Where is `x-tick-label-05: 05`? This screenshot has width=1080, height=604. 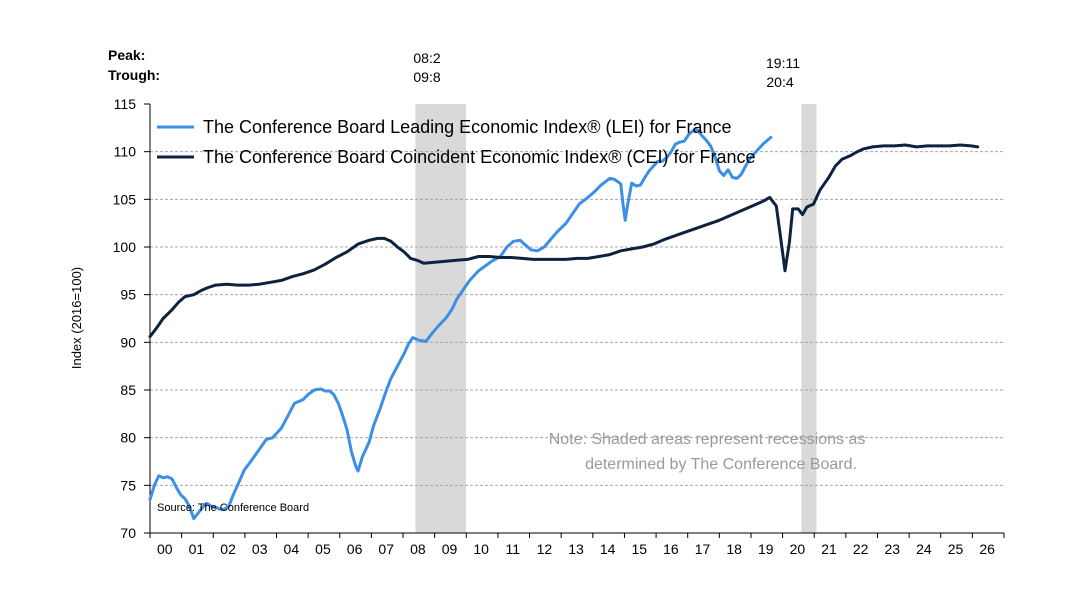
x-tick-label-05: 05 is located at coordinates (323, 549).